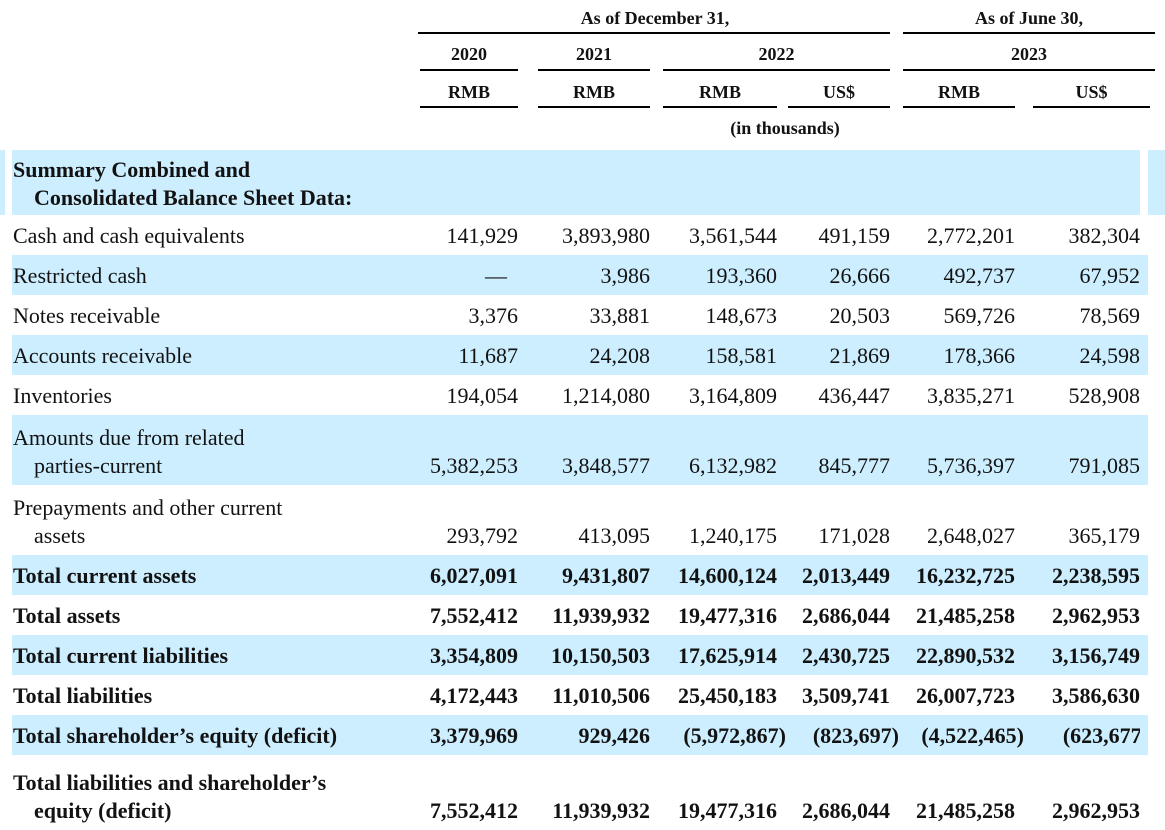 The height and width of the screenshot is (830, 1165). What do you see at coordinates (854, 535) in the screenshot?
I see `cell-2022-usd: 171,028` at bounding box center [854, 535].